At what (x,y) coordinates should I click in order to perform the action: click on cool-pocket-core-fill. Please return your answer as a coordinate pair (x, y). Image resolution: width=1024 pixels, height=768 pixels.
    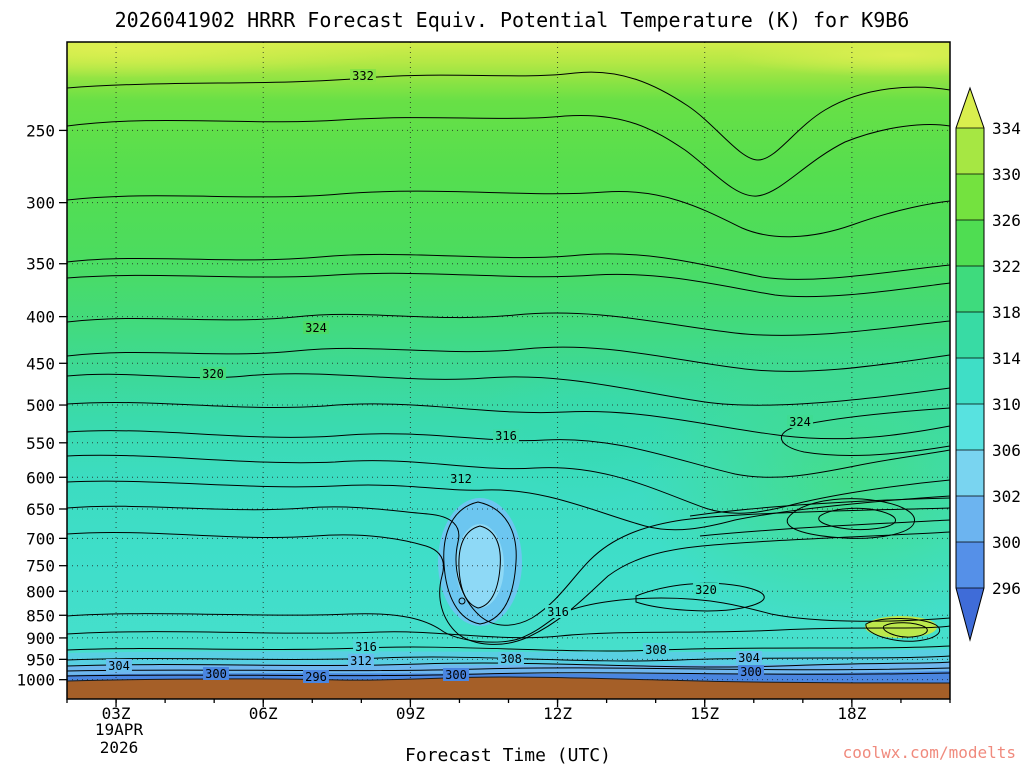
    Looking at the image, I should click on (480, 566).